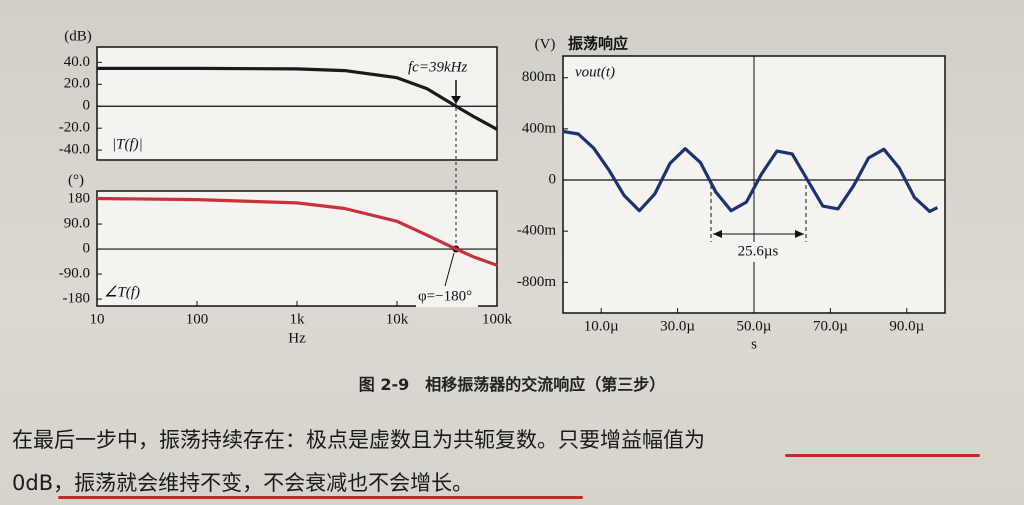 Image resolution: width=1024 pixels, height=505 pixels. What do you see at coordinates (127, 144) in the screenshot?
I see `annotation: |T(f)|` at bounding box center [127, 144].